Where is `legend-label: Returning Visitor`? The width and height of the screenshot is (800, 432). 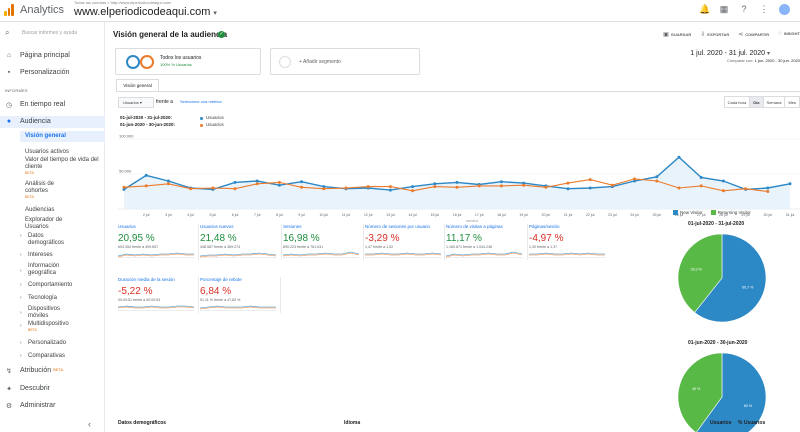 legend-label: Returning Visitor is located at coordinates (734, 212).